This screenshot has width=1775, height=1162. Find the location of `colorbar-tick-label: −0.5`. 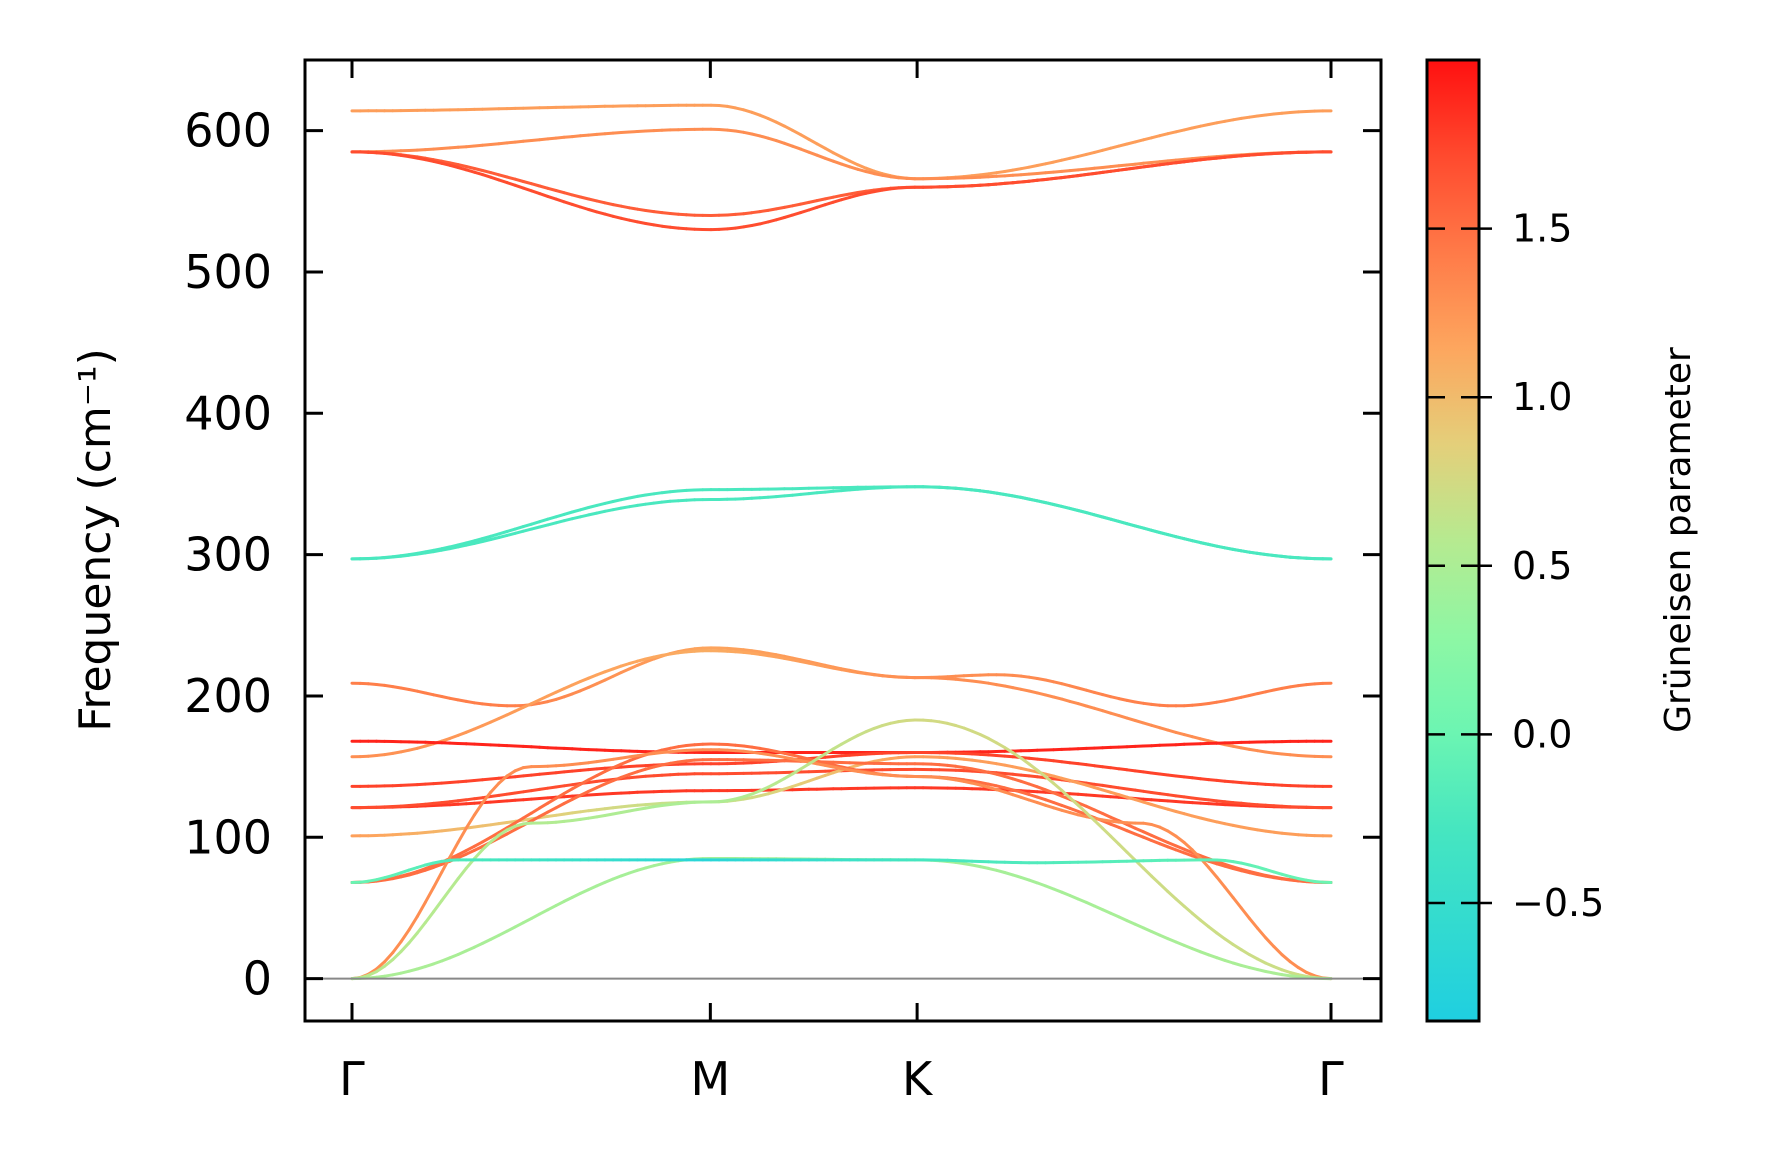

colorbar-tick-label: −0.5 is located at coordinates (1558, 903).